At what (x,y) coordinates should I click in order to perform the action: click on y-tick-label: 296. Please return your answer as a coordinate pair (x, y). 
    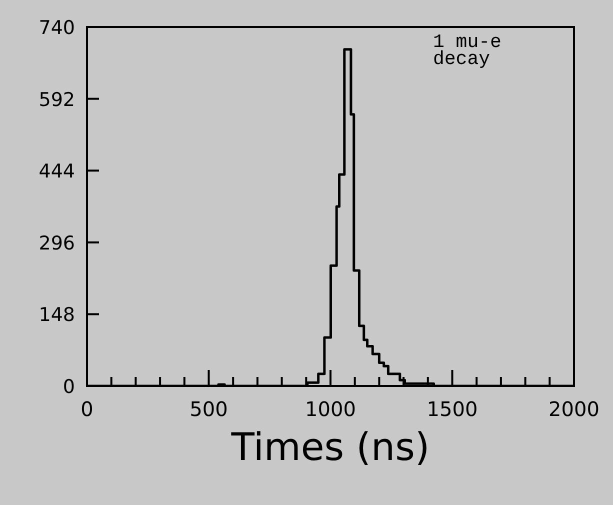
    Looking at the image, I should click on (56, 243).